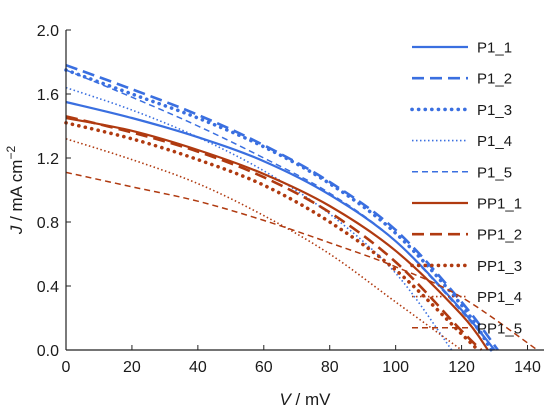 The image size is (550, 415). I want to click on x-tick-label: 80, so click(330, 367).